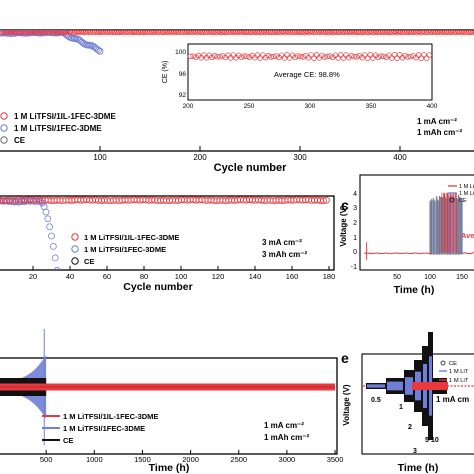 This screenshot has height=474, width=474. What do you see at coordinates (157, 287) in the screenshot?
I see `mid-x-label: Cycle number` at bounding box center [157, 287].